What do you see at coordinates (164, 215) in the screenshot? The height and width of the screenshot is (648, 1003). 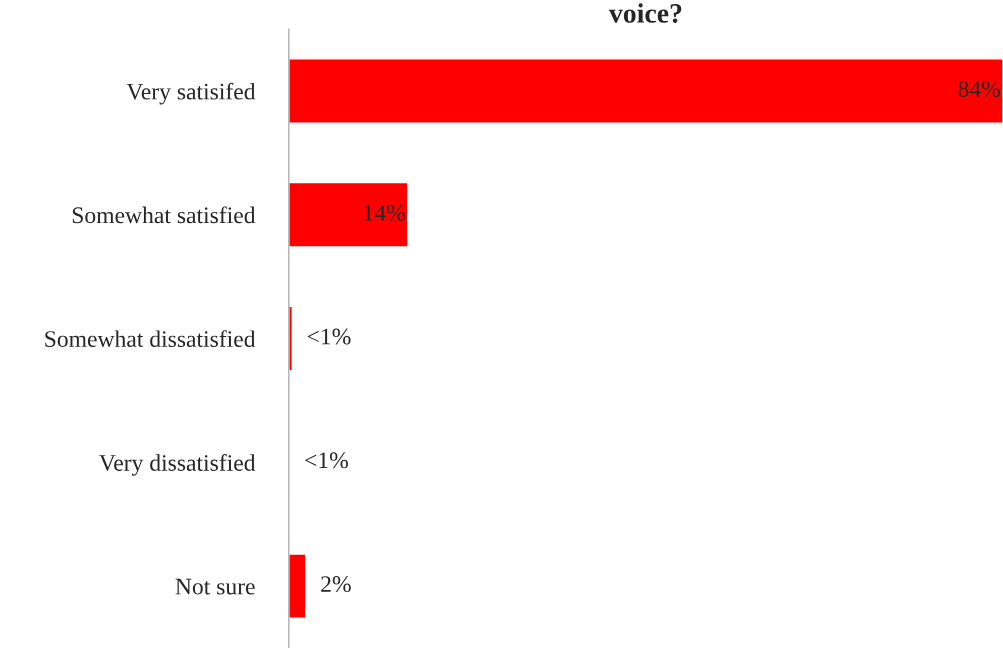 I see `y-tick-label: Somewhat satisfied` at bounding box center [164, 215].